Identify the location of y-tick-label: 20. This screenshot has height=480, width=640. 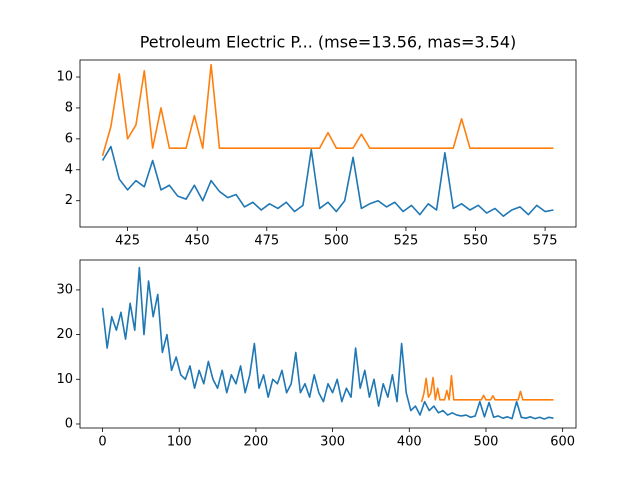
(64, 334).